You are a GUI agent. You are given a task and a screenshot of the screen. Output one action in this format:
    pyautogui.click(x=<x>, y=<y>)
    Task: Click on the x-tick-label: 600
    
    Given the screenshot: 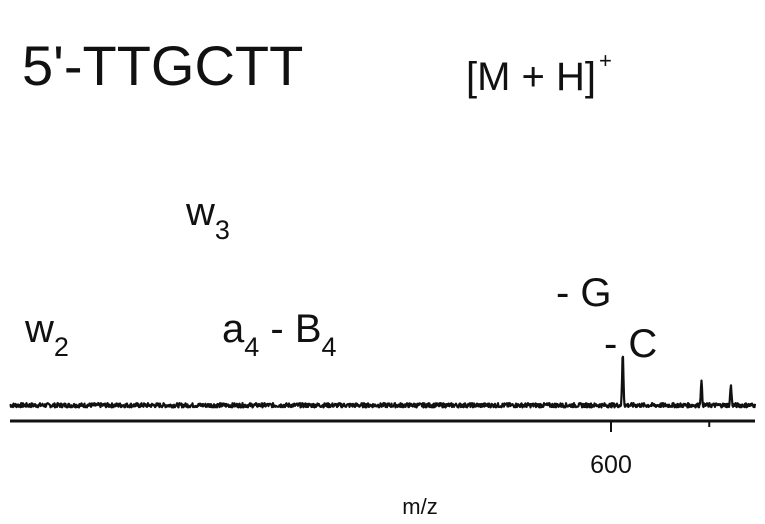 What is the action you would take?
    pyautogui.click(x=611, y=465)
    